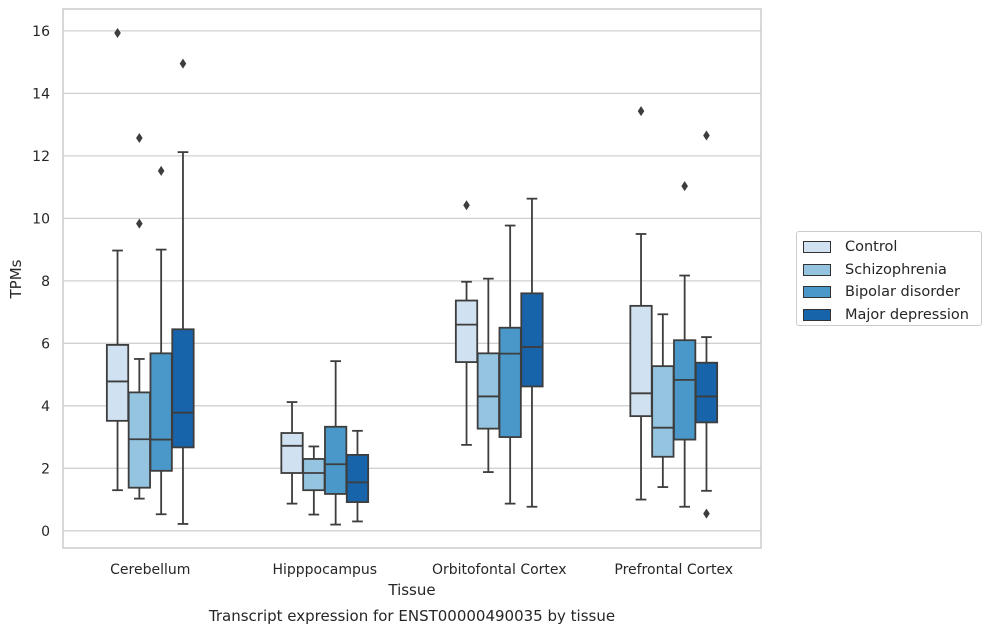 Image resolution: width=992 pixels, height=634 pixels. Describe the element at coordinates (336, 460) in the screenshot. I see `iqr-box-hipppocampus-bipolar-disorder` at that location.